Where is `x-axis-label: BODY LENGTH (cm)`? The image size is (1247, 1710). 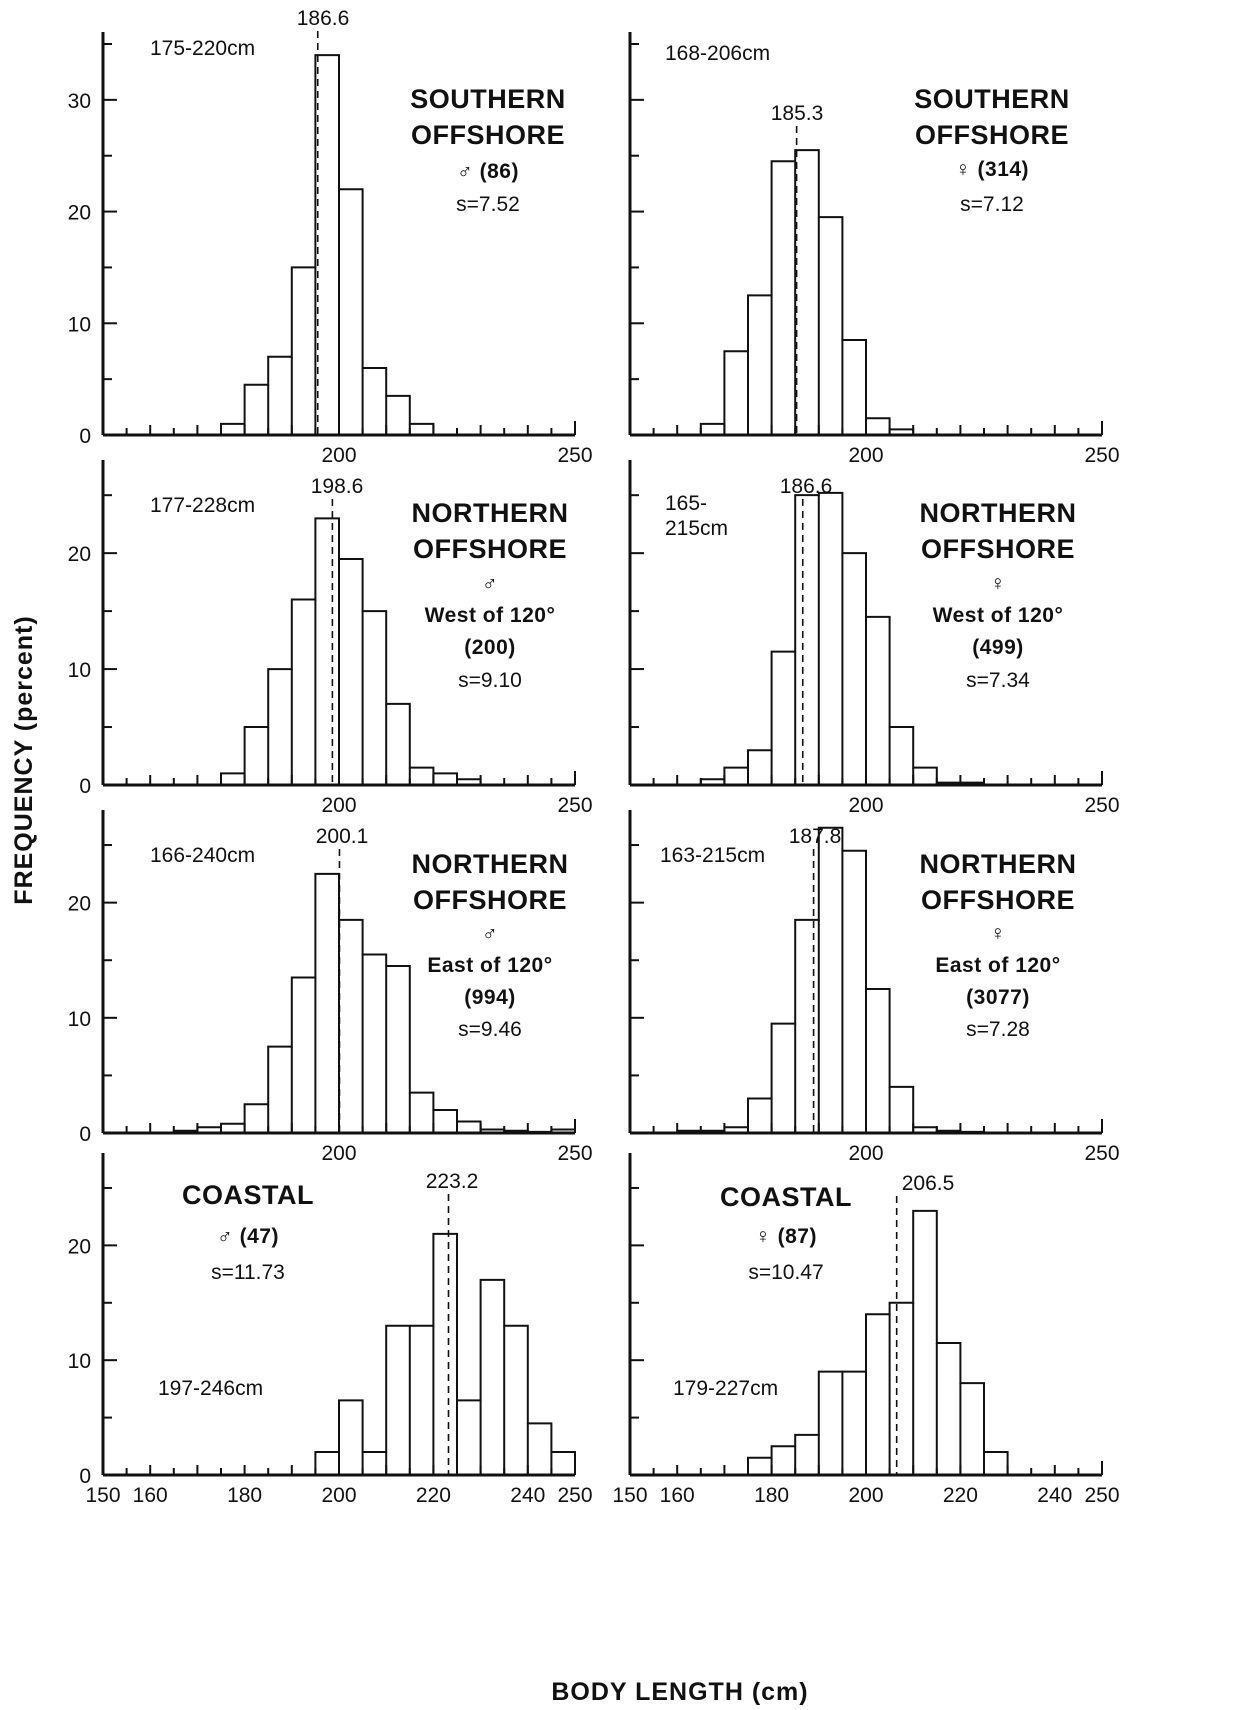 x-axis-label: BODY LENGTH (cm) is located at coordinates (679, 1692).